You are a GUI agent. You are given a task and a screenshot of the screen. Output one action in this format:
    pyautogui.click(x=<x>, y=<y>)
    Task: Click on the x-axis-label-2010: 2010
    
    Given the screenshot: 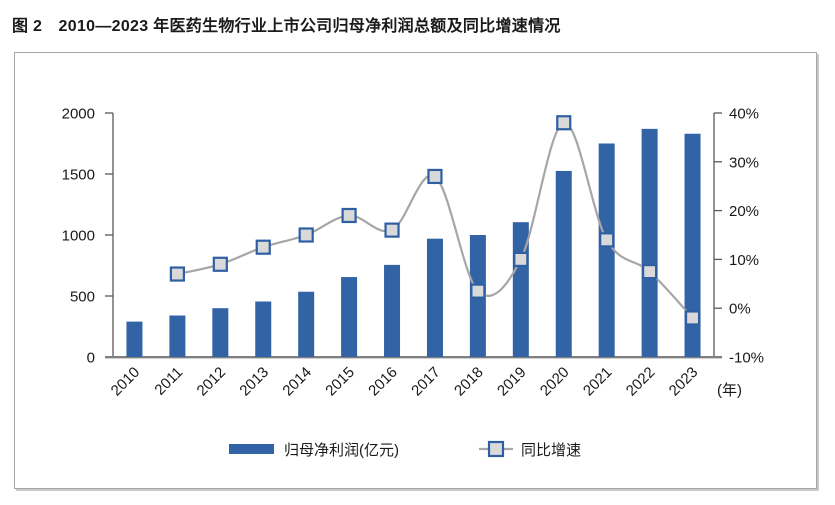 What is the action you would take?
    pyautogui.click(x=126, y=382)
    